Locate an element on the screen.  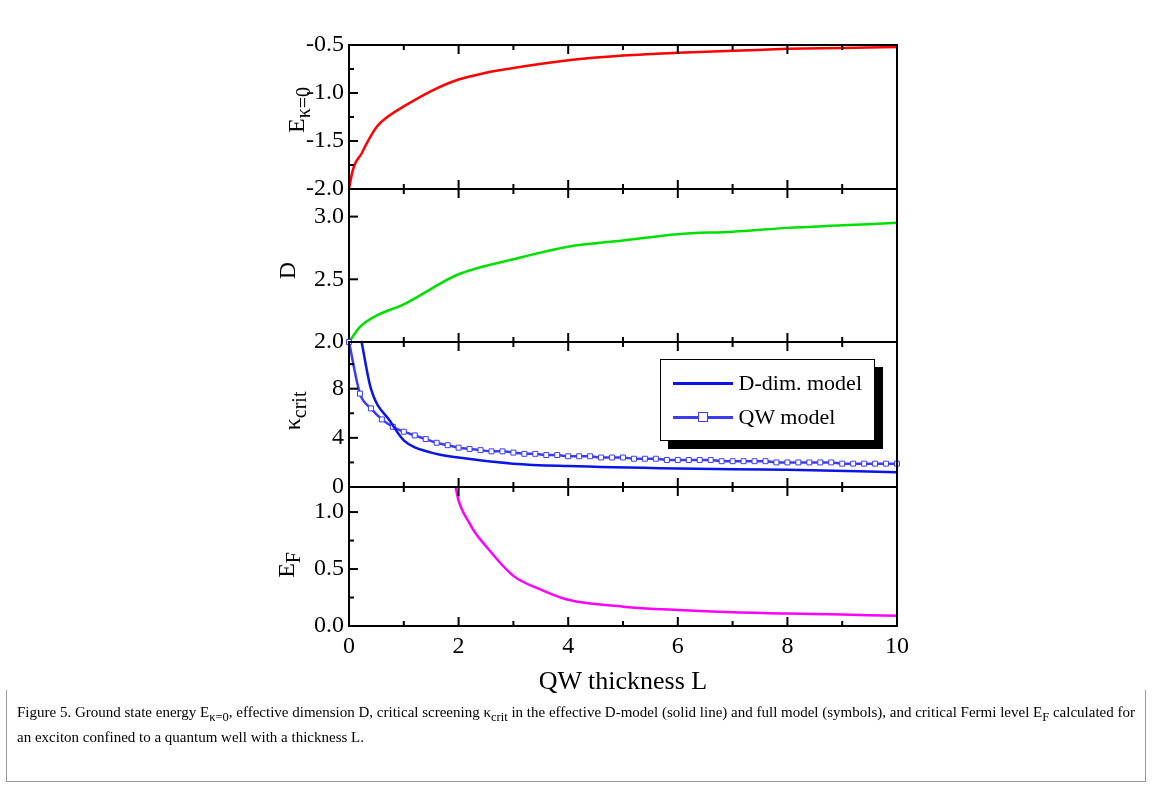
y-tick-label: 2.0 is located at coordinates (329, 340).